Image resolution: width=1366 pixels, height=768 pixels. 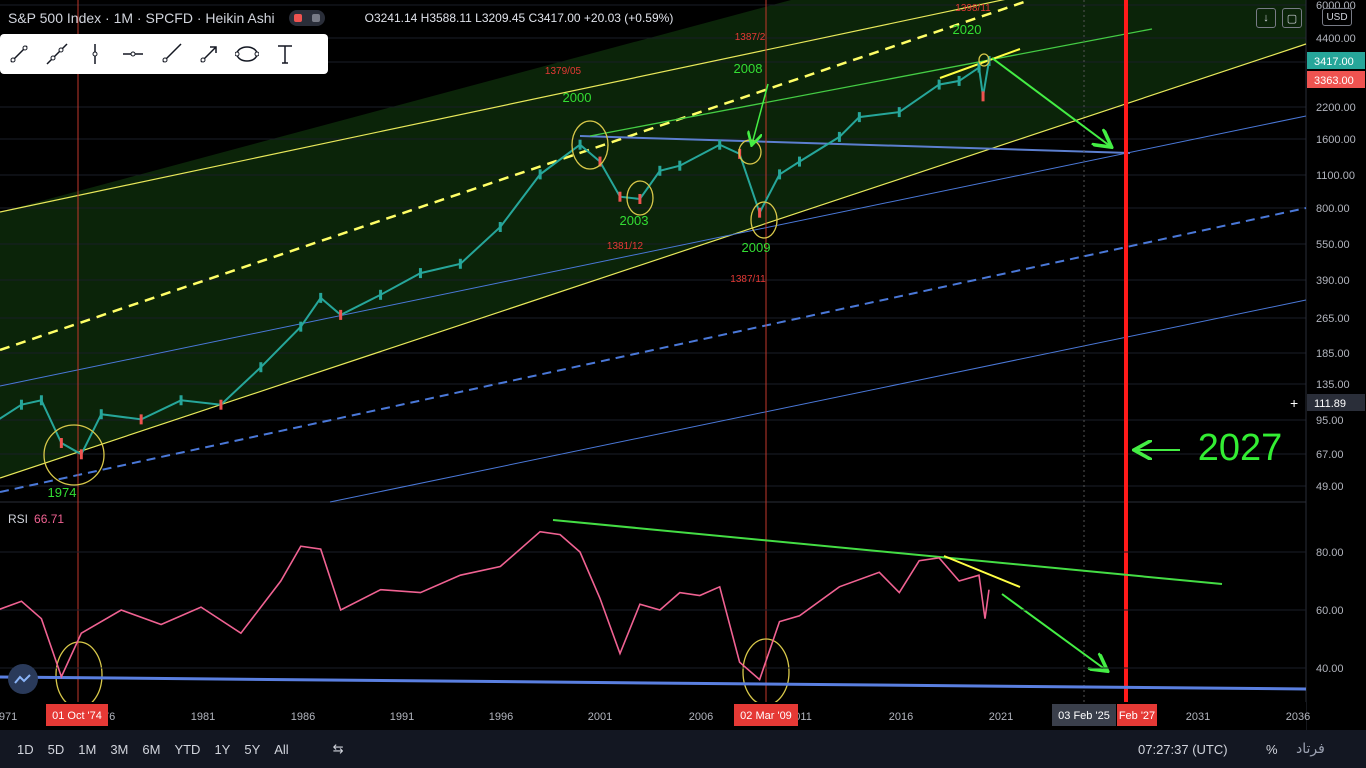 I want to click on rsi-title: RSI, so click(x=18, y=519).